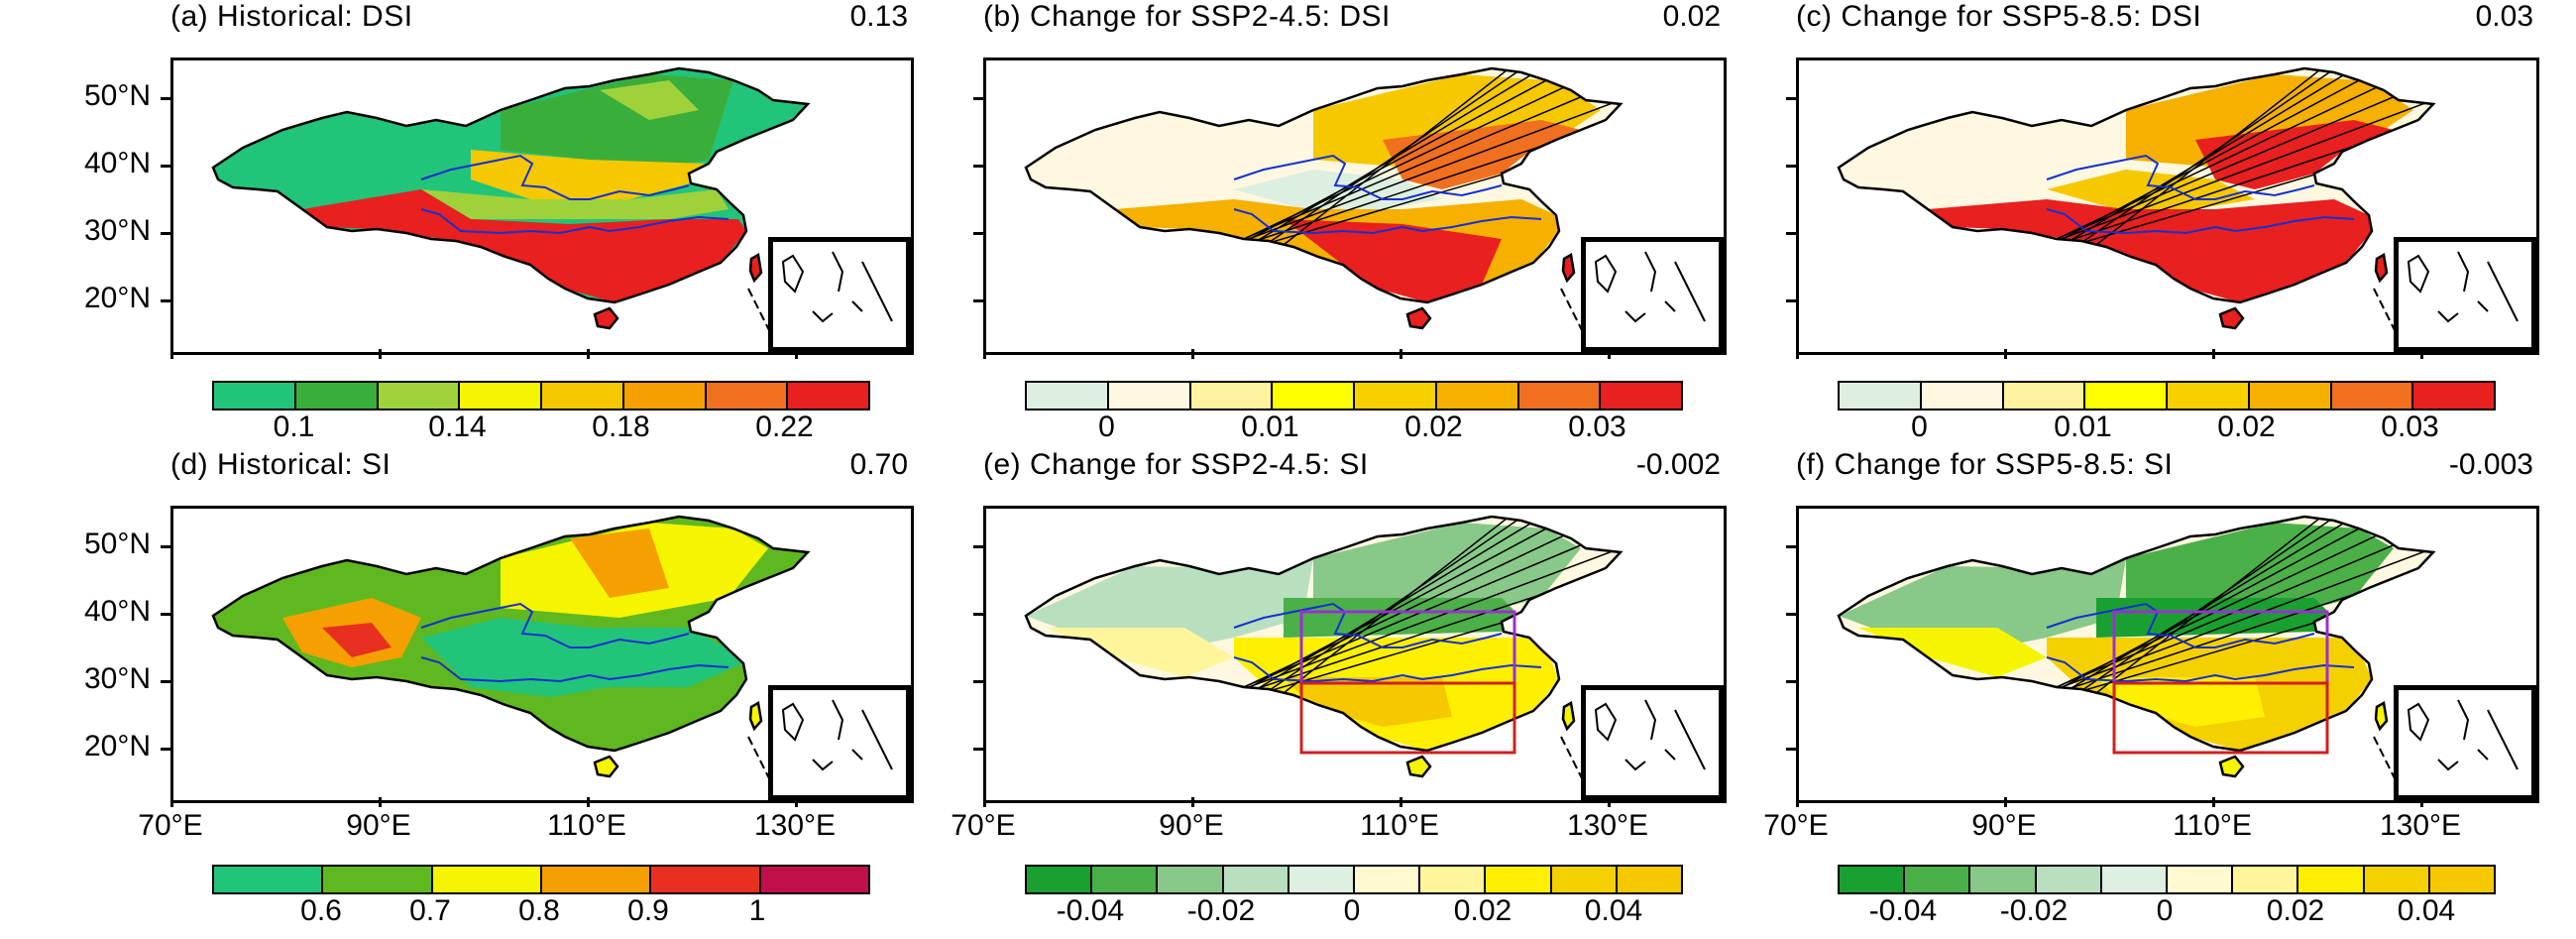 This screenshot has width=2576, height=939. I want to click on lat-label: 20°N, so click(117, 746).